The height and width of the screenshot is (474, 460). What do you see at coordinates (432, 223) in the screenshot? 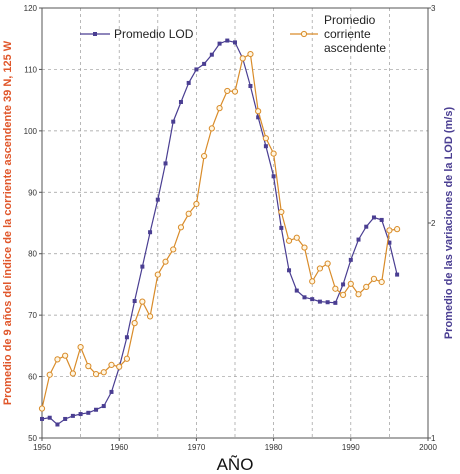
I see `right-y-axis-ticks: 1 2 3` at bounding box center [432, 223].